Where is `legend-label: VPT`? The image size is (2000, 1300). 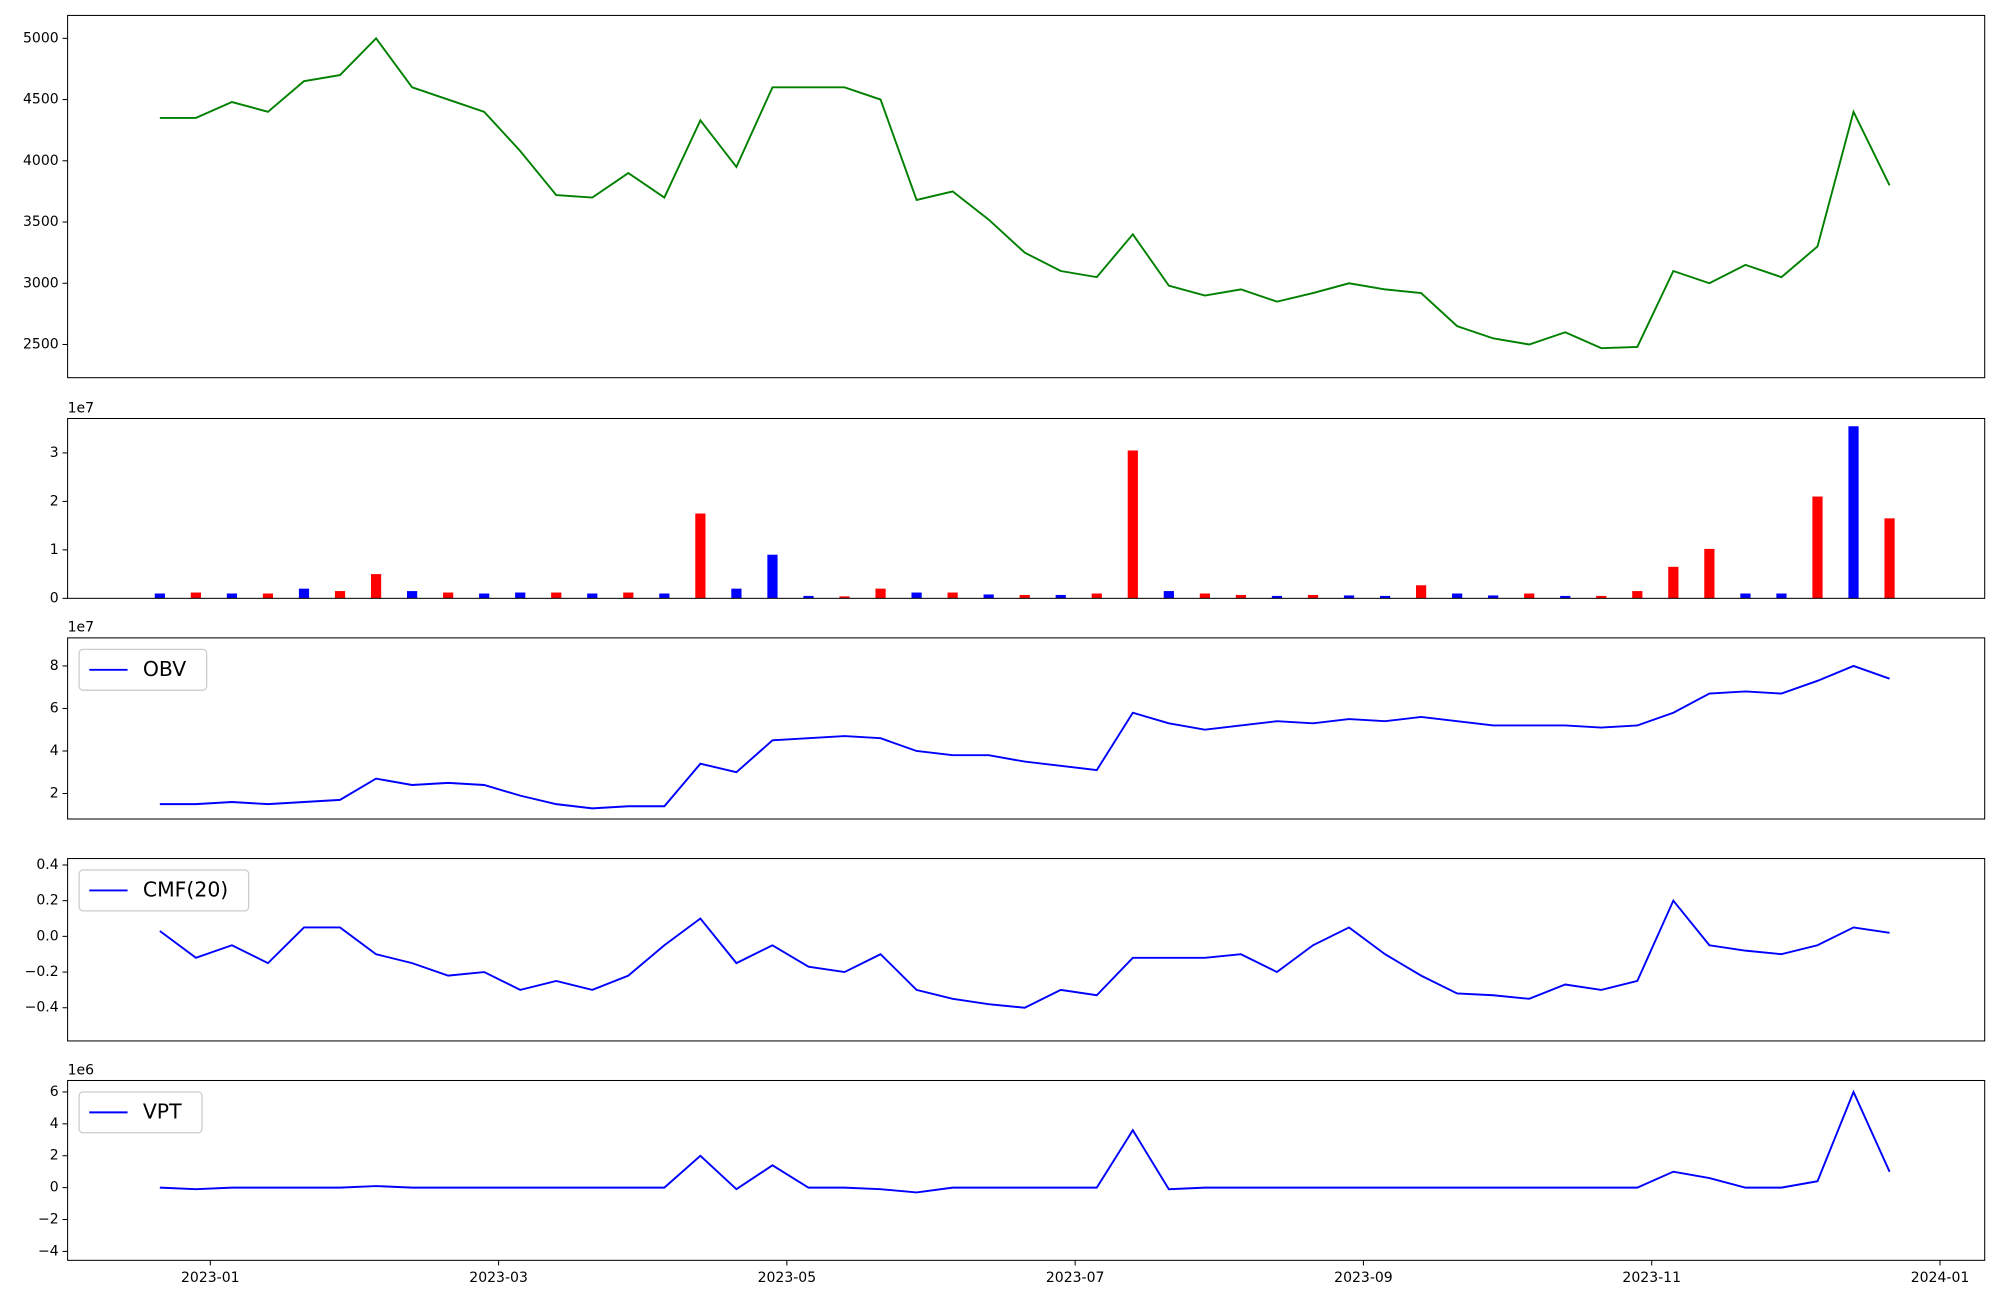
legend-label: VPT is located at coordinates (162, 1111).